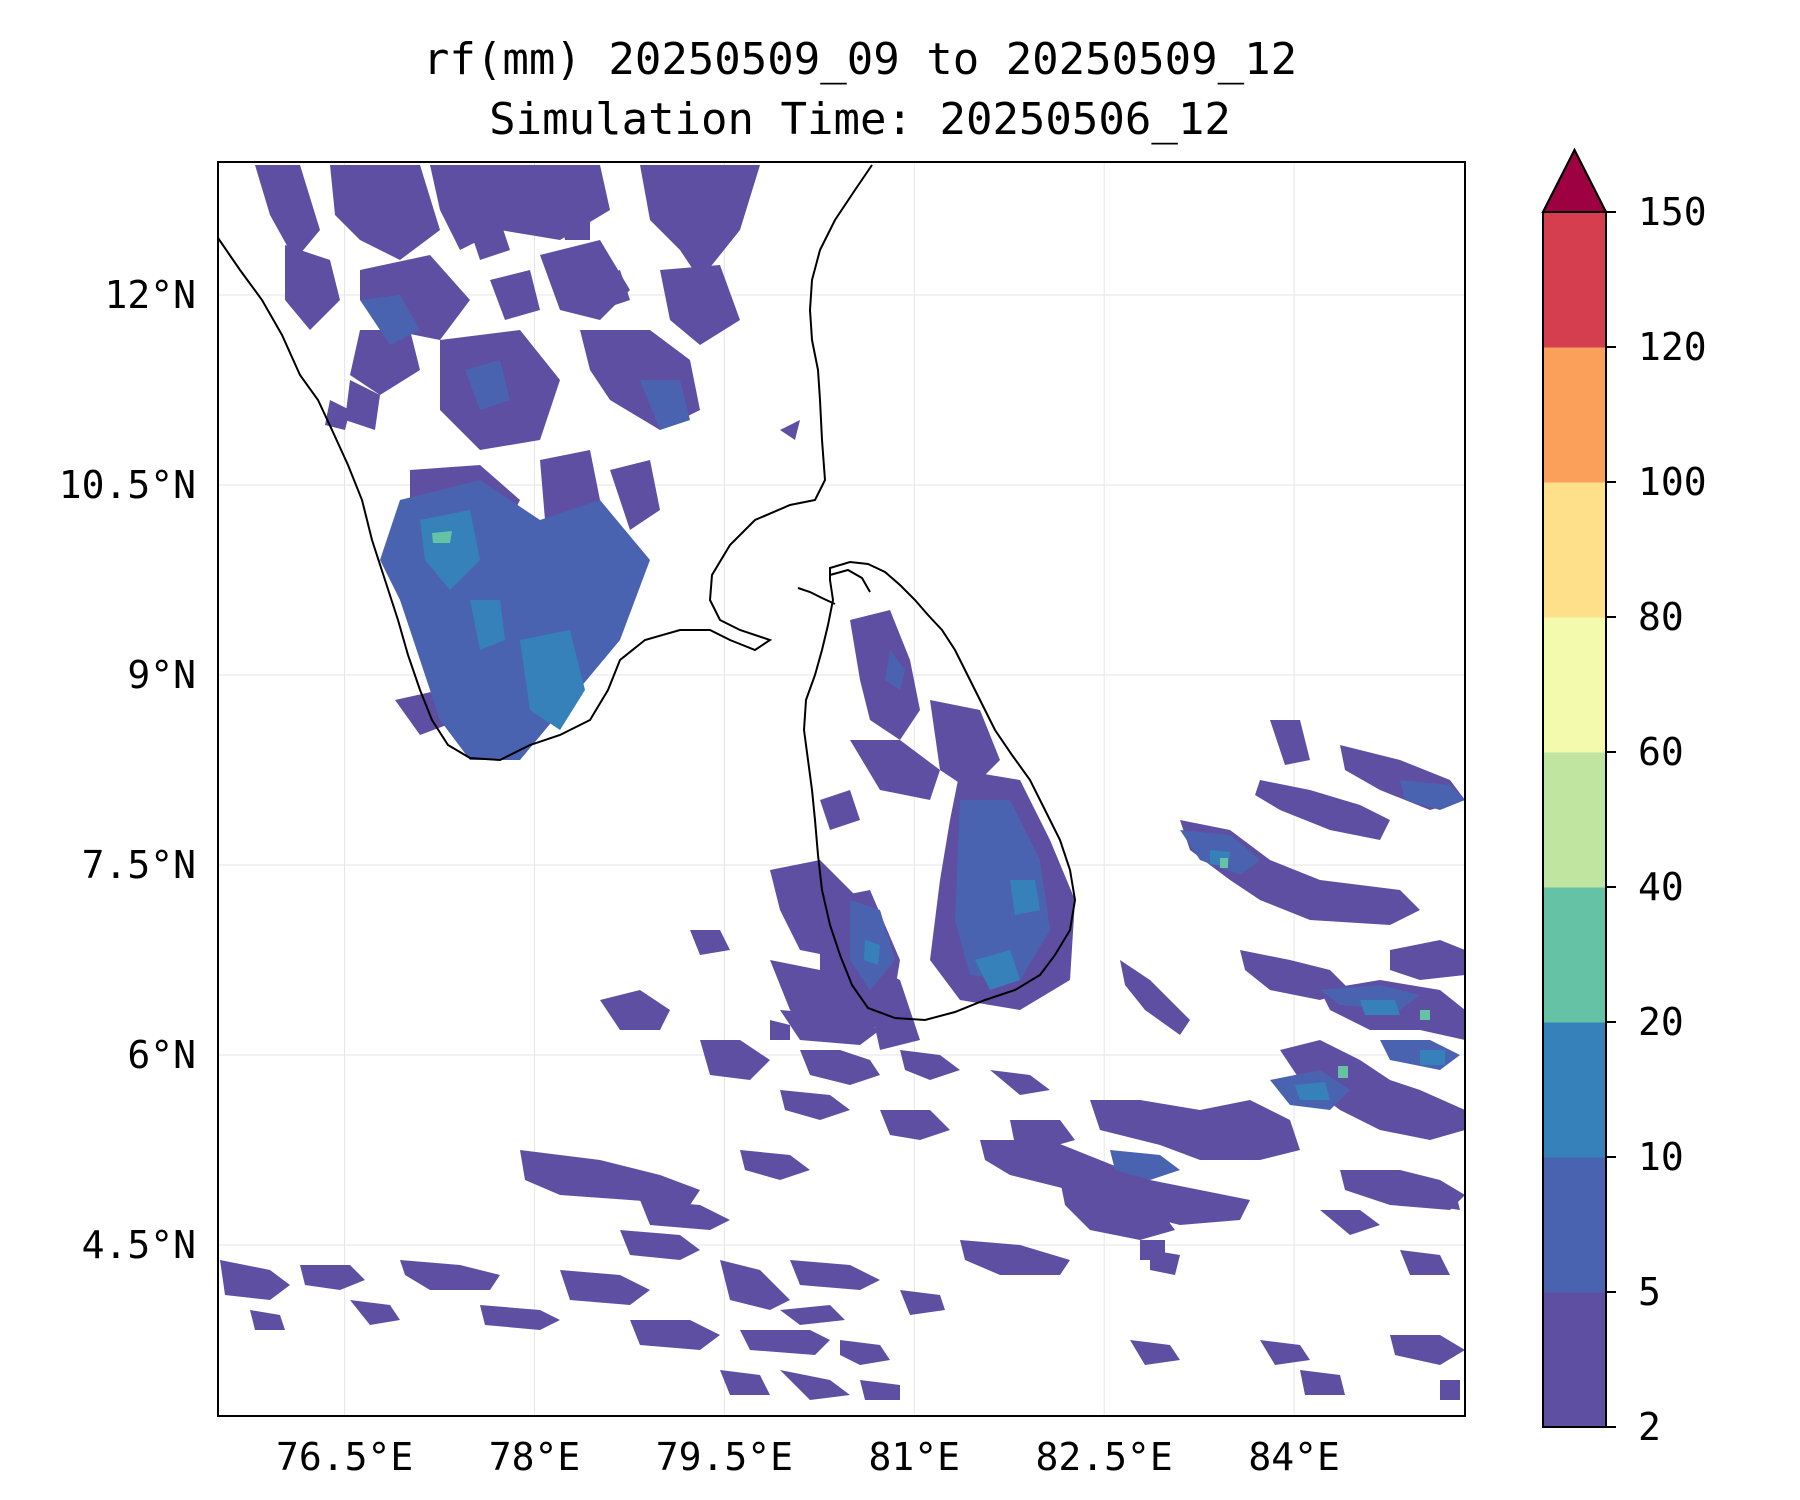 The width and height of the screenshot is (1800, 1500). What do you see at coordinates (139, 1245) in the screenshot?
I see `lat-tick-label: 4.5°N` at bounding box center [139, 1245].